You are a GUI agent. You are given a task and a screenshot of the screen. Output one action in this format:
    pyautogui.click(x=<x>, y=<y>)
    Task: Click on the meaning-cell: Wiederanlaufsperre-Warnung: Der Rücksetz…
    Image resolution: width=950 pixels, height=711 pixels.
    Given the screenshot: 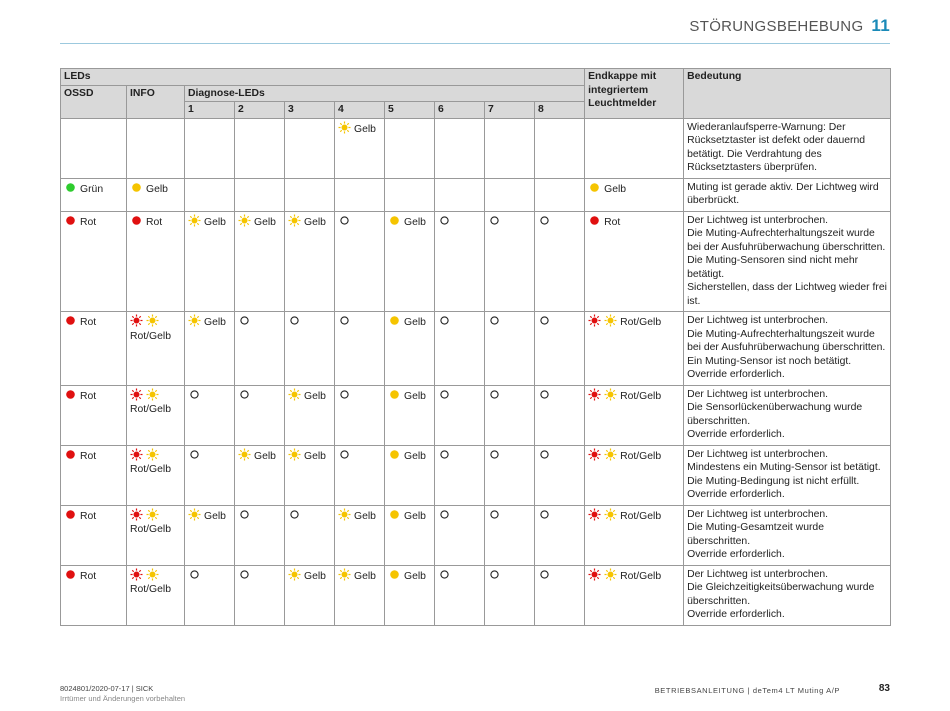 What is the action you would take?
    pyautogui.click(x=787, y=148)
    